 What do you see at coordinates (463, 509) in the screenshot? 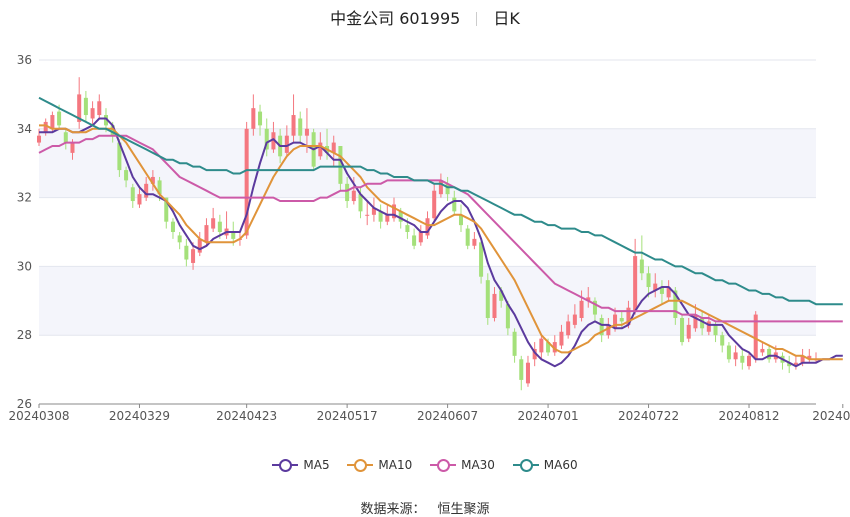
I see `data-source-provider: 恒生聚源` at bounding box center [463, 509].